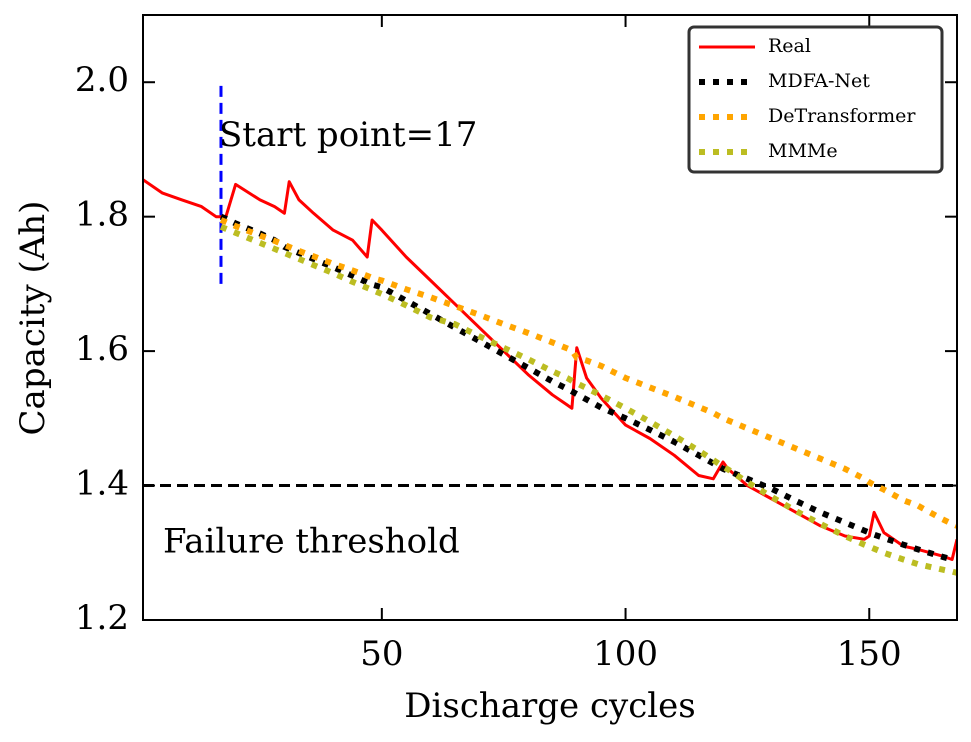 The height and width of the screenshot is (742, 971). What do you see at coordinates (102, 349) in the screenshot?
I see `y-tick-label: 1.6` at bounding box center [102, 349].